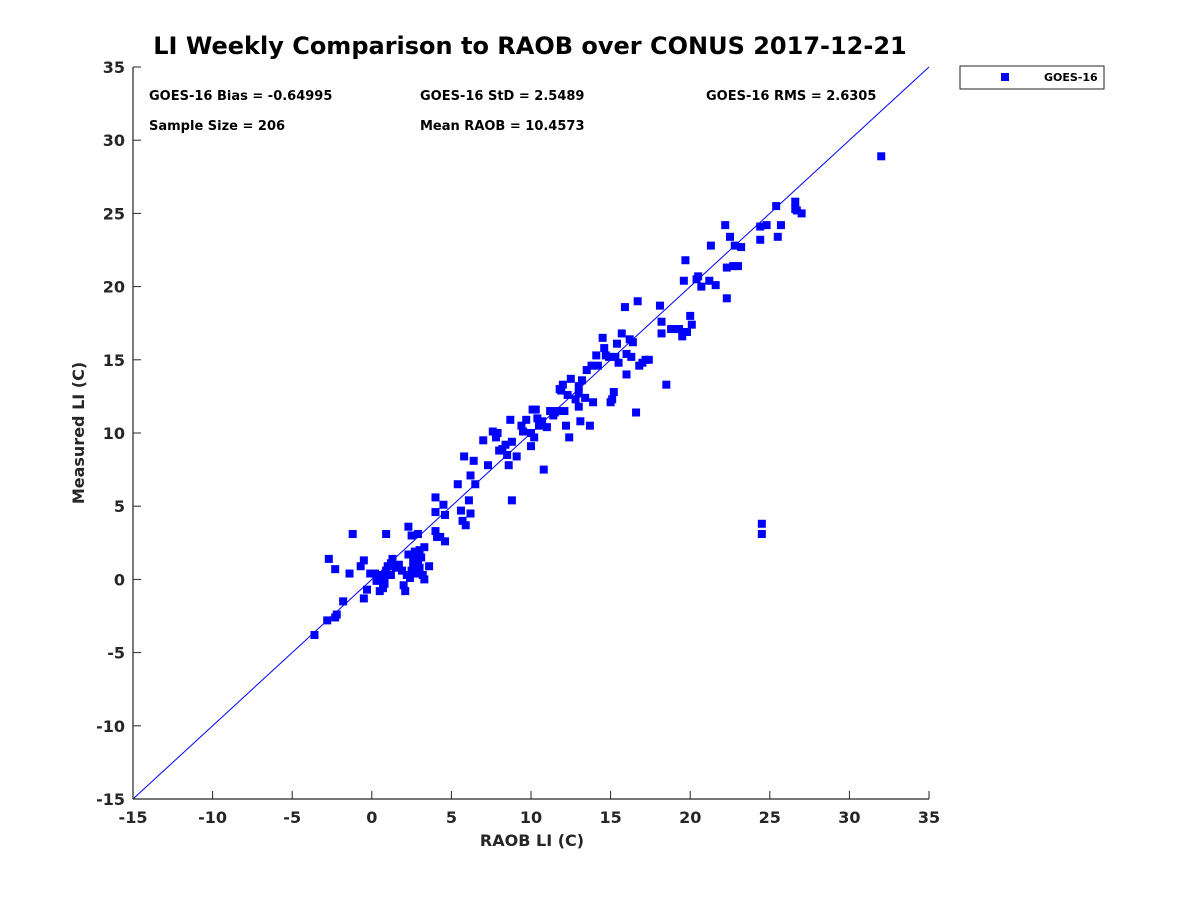 The image size is (1200, 900). What do you see at coordinates (502, 126) in the screenshot?
I see `stat-mean-raob: Mean RAOB = 10.4573` at bounding box center [502, 126].